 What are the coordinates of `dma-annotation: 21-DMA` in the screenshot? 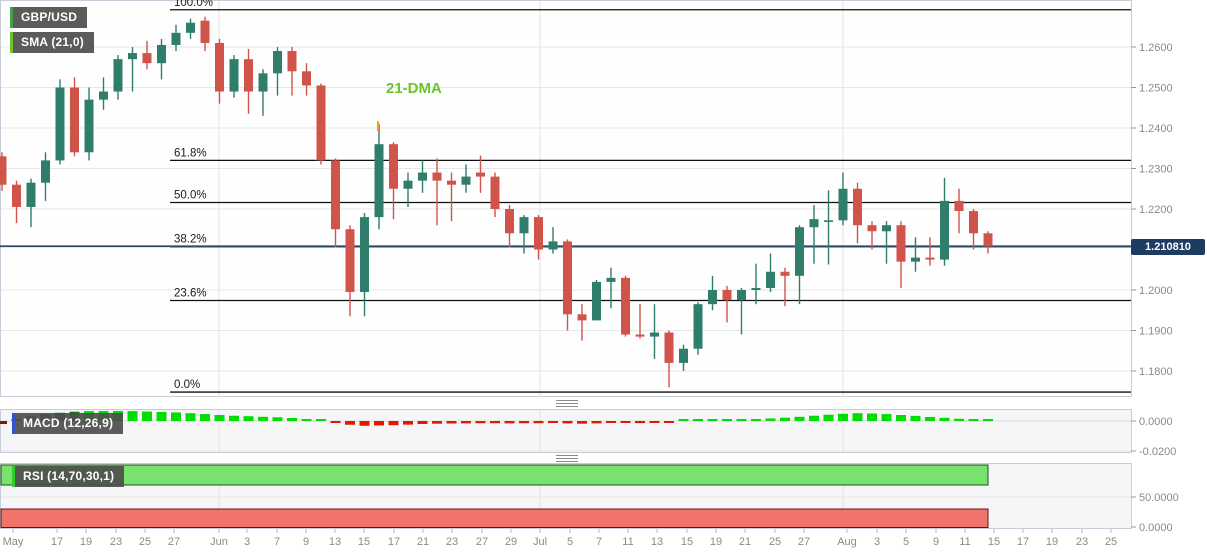 It's located at (414, 88).